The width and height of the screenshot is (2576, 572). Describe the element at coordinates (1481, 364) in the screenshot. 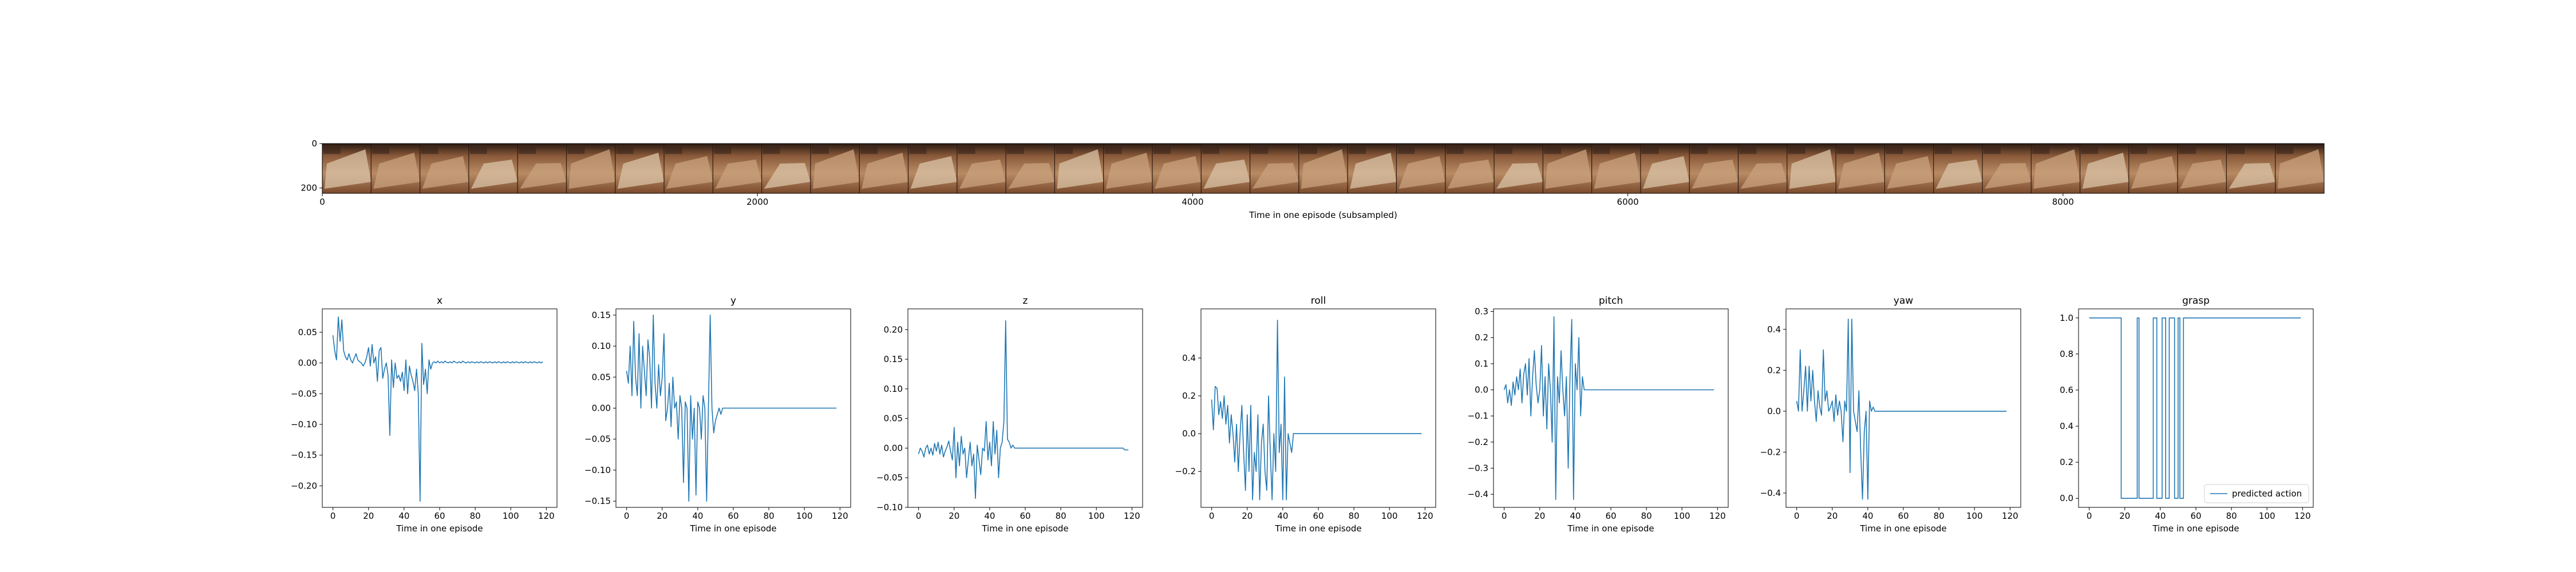

I see `y-tick-label: 0.1` at that location.